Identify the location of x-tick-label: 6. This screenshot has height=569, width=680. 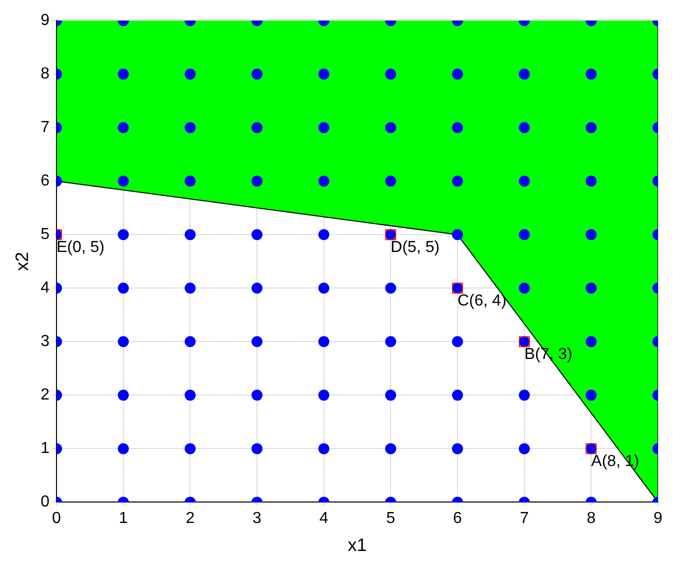
(457, 519).